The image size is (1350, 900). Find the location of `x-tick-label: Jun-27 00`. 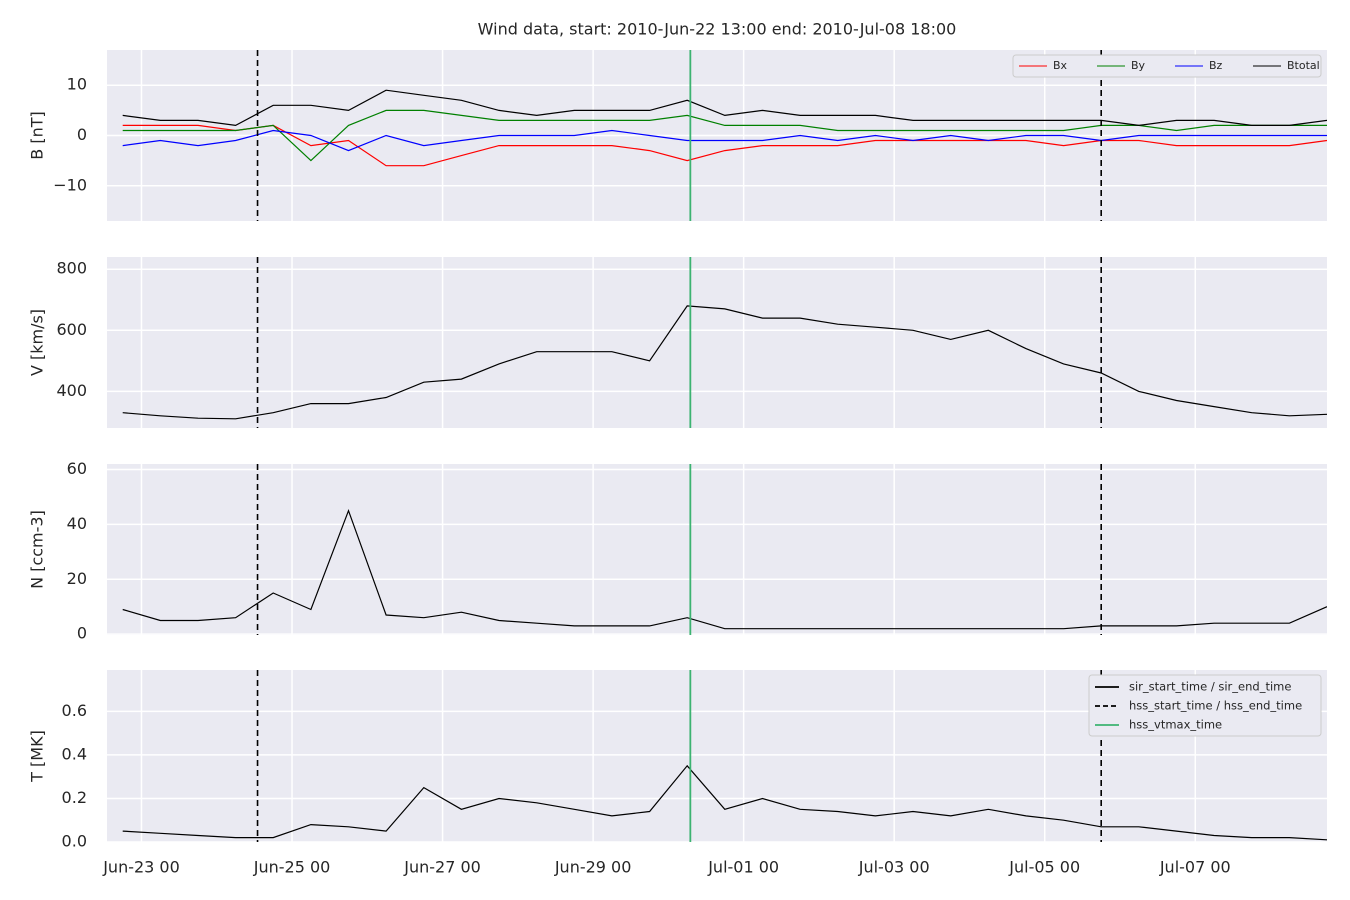

x-tick-label: Jun-27 00 is located at coordinates (442, 867).